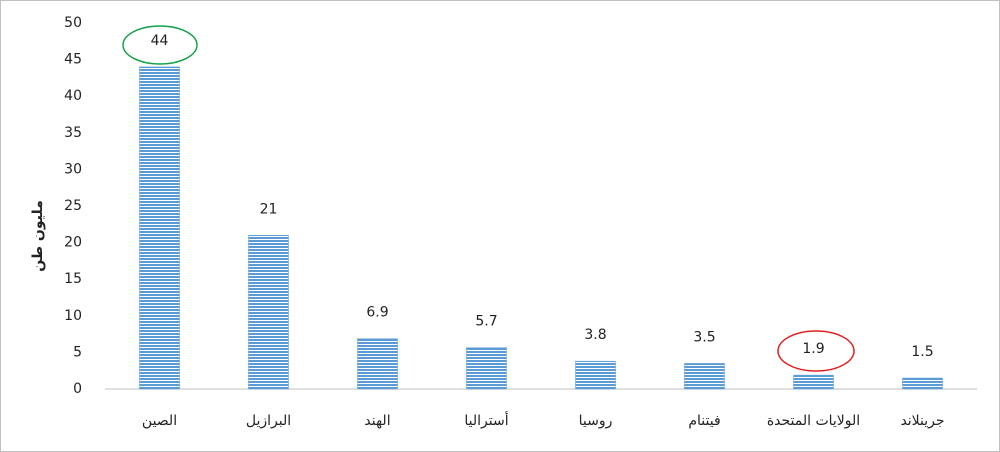 Image resolution: width=1000 pixels, height=452 pixels. What do you see at coordinates (38, 235) in the screenshot?
I see `y-axis-label: مليون طن` at bounding box center [38, 235].